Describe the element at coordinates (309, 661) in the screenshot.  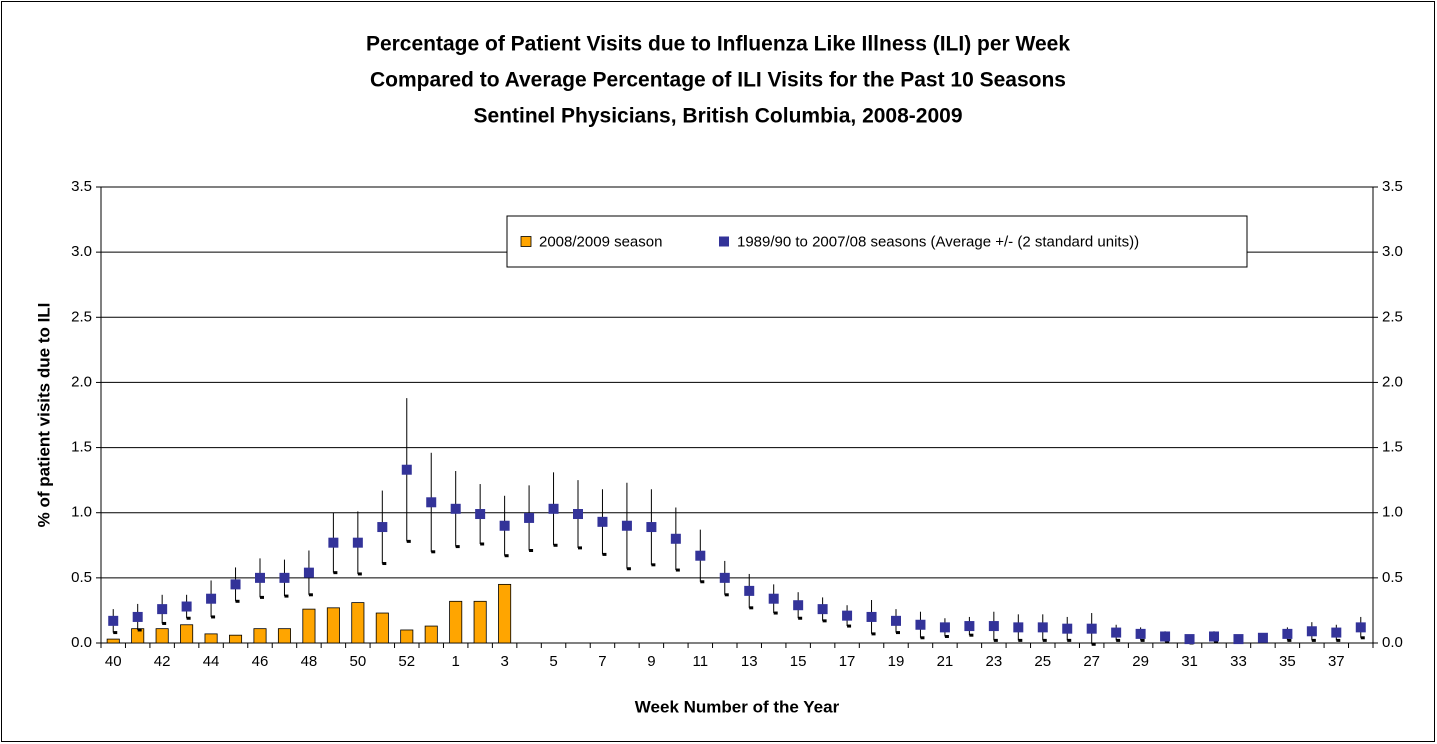
I see `x-tick-label: 48` at that location.